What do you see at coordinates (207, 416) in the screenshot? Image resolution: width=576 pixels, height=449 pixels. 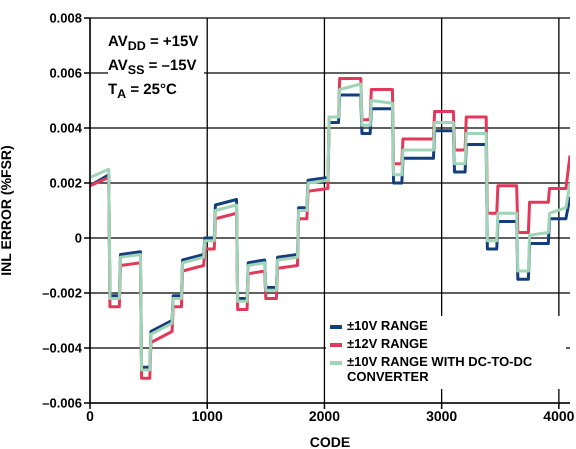 I see `x-tick-label: 1000` at bounding box center [207, 416].